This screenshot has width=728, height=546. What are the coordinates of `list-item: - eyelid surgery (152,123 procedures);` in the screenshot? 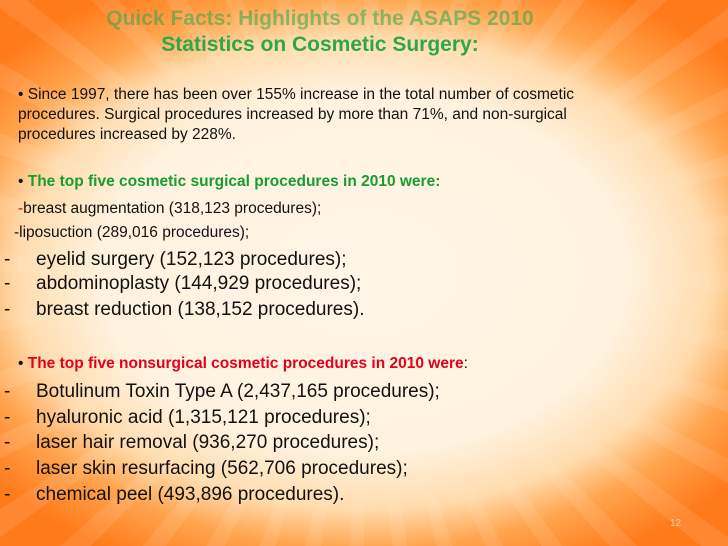 It's located at (175, 260).